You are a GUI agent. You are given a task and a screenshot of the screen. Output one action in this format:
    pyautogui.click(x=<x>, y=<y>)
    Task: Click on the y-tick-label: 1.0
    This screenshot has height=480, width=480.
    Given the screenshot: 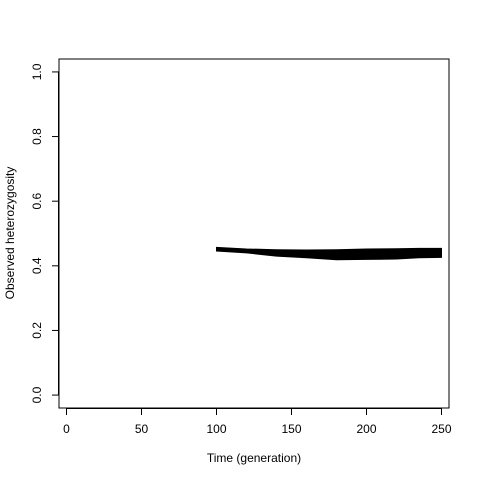 What is the action you would take?
    pyautogui.click(x=37, y=71)
    